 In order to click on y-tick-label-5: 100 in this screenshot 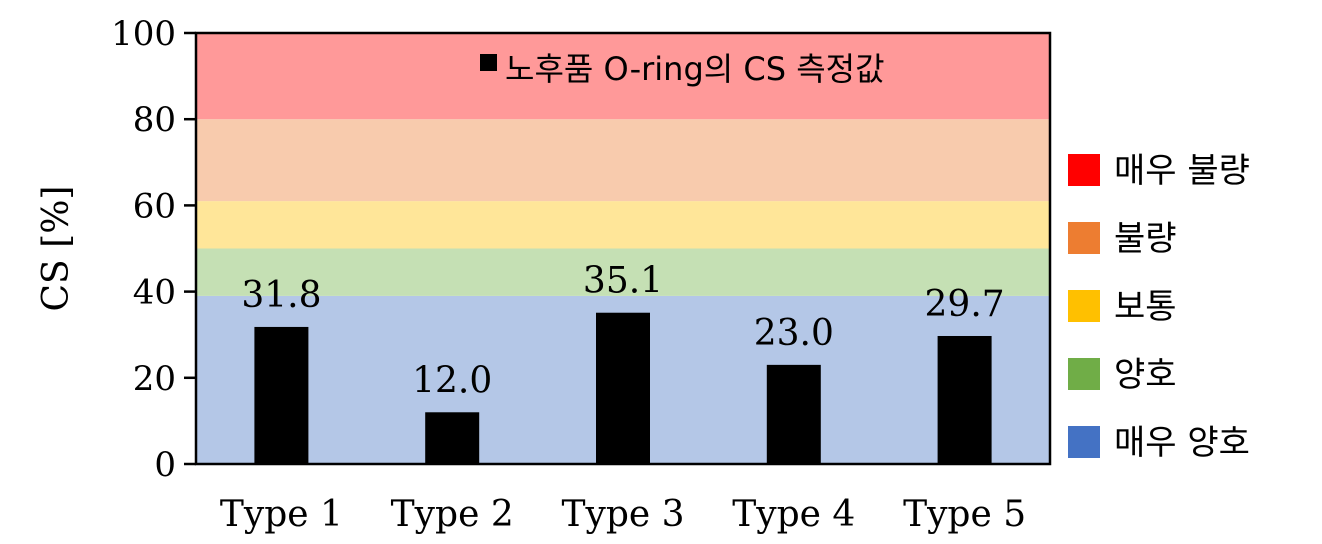, I will do `click(143, 34)`.